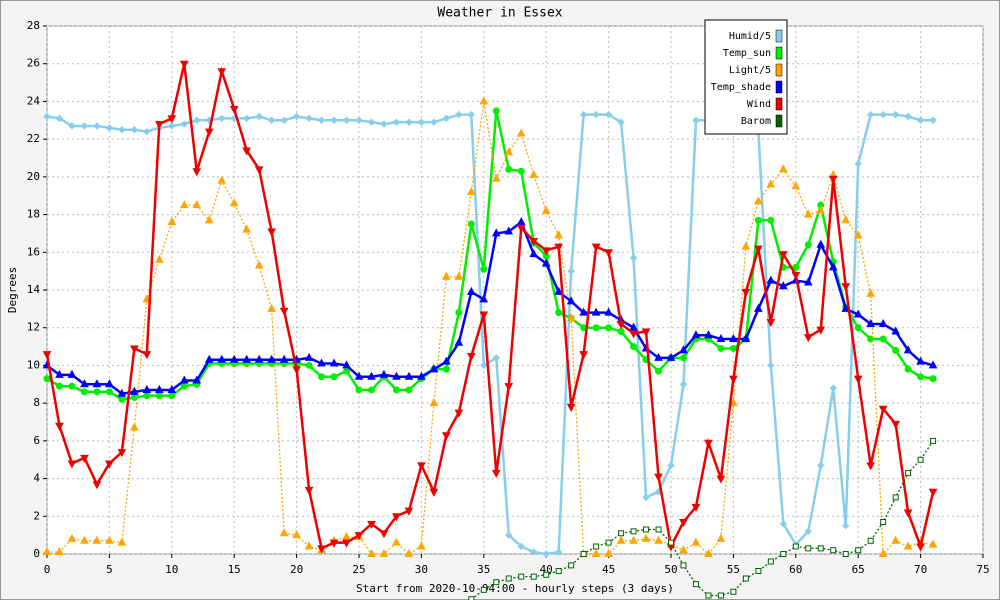  I want to click on y-tick-label: 18, so click(33, 214).